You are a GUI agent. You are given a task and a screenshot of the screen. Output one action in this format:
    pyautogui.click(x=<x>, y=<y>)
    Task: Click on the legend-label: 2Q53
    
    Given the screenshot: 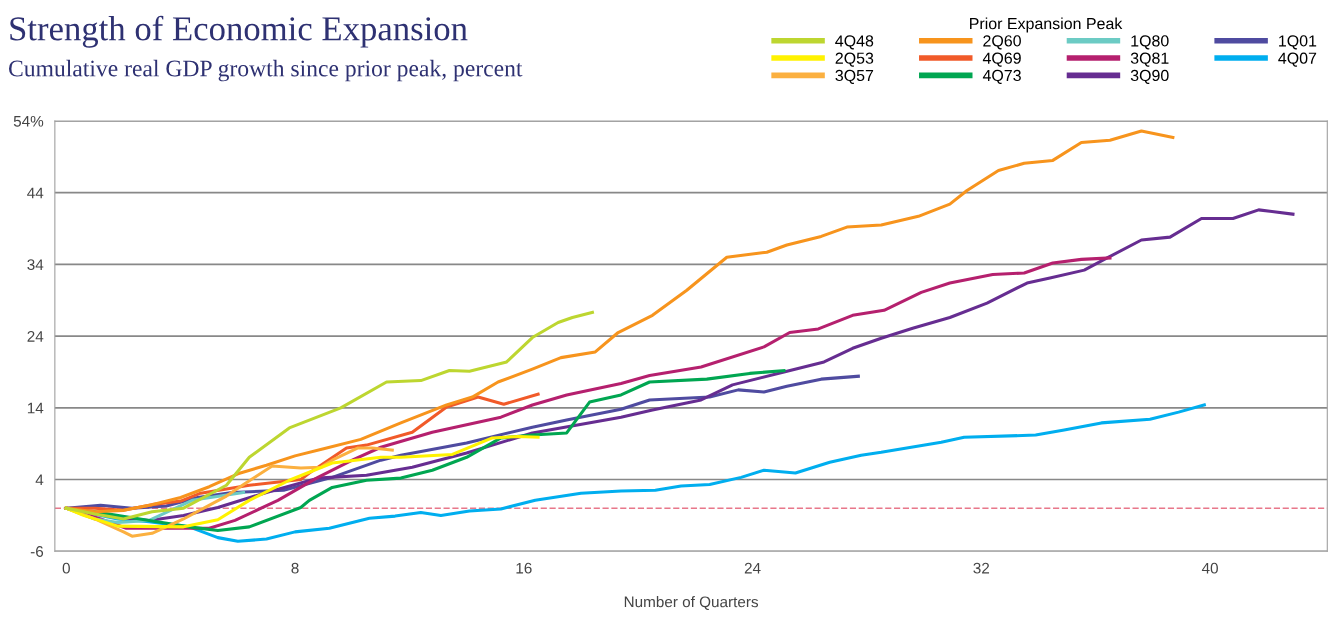 What is the action you would take?
    pyautogui.click(x=854, y=59)
    